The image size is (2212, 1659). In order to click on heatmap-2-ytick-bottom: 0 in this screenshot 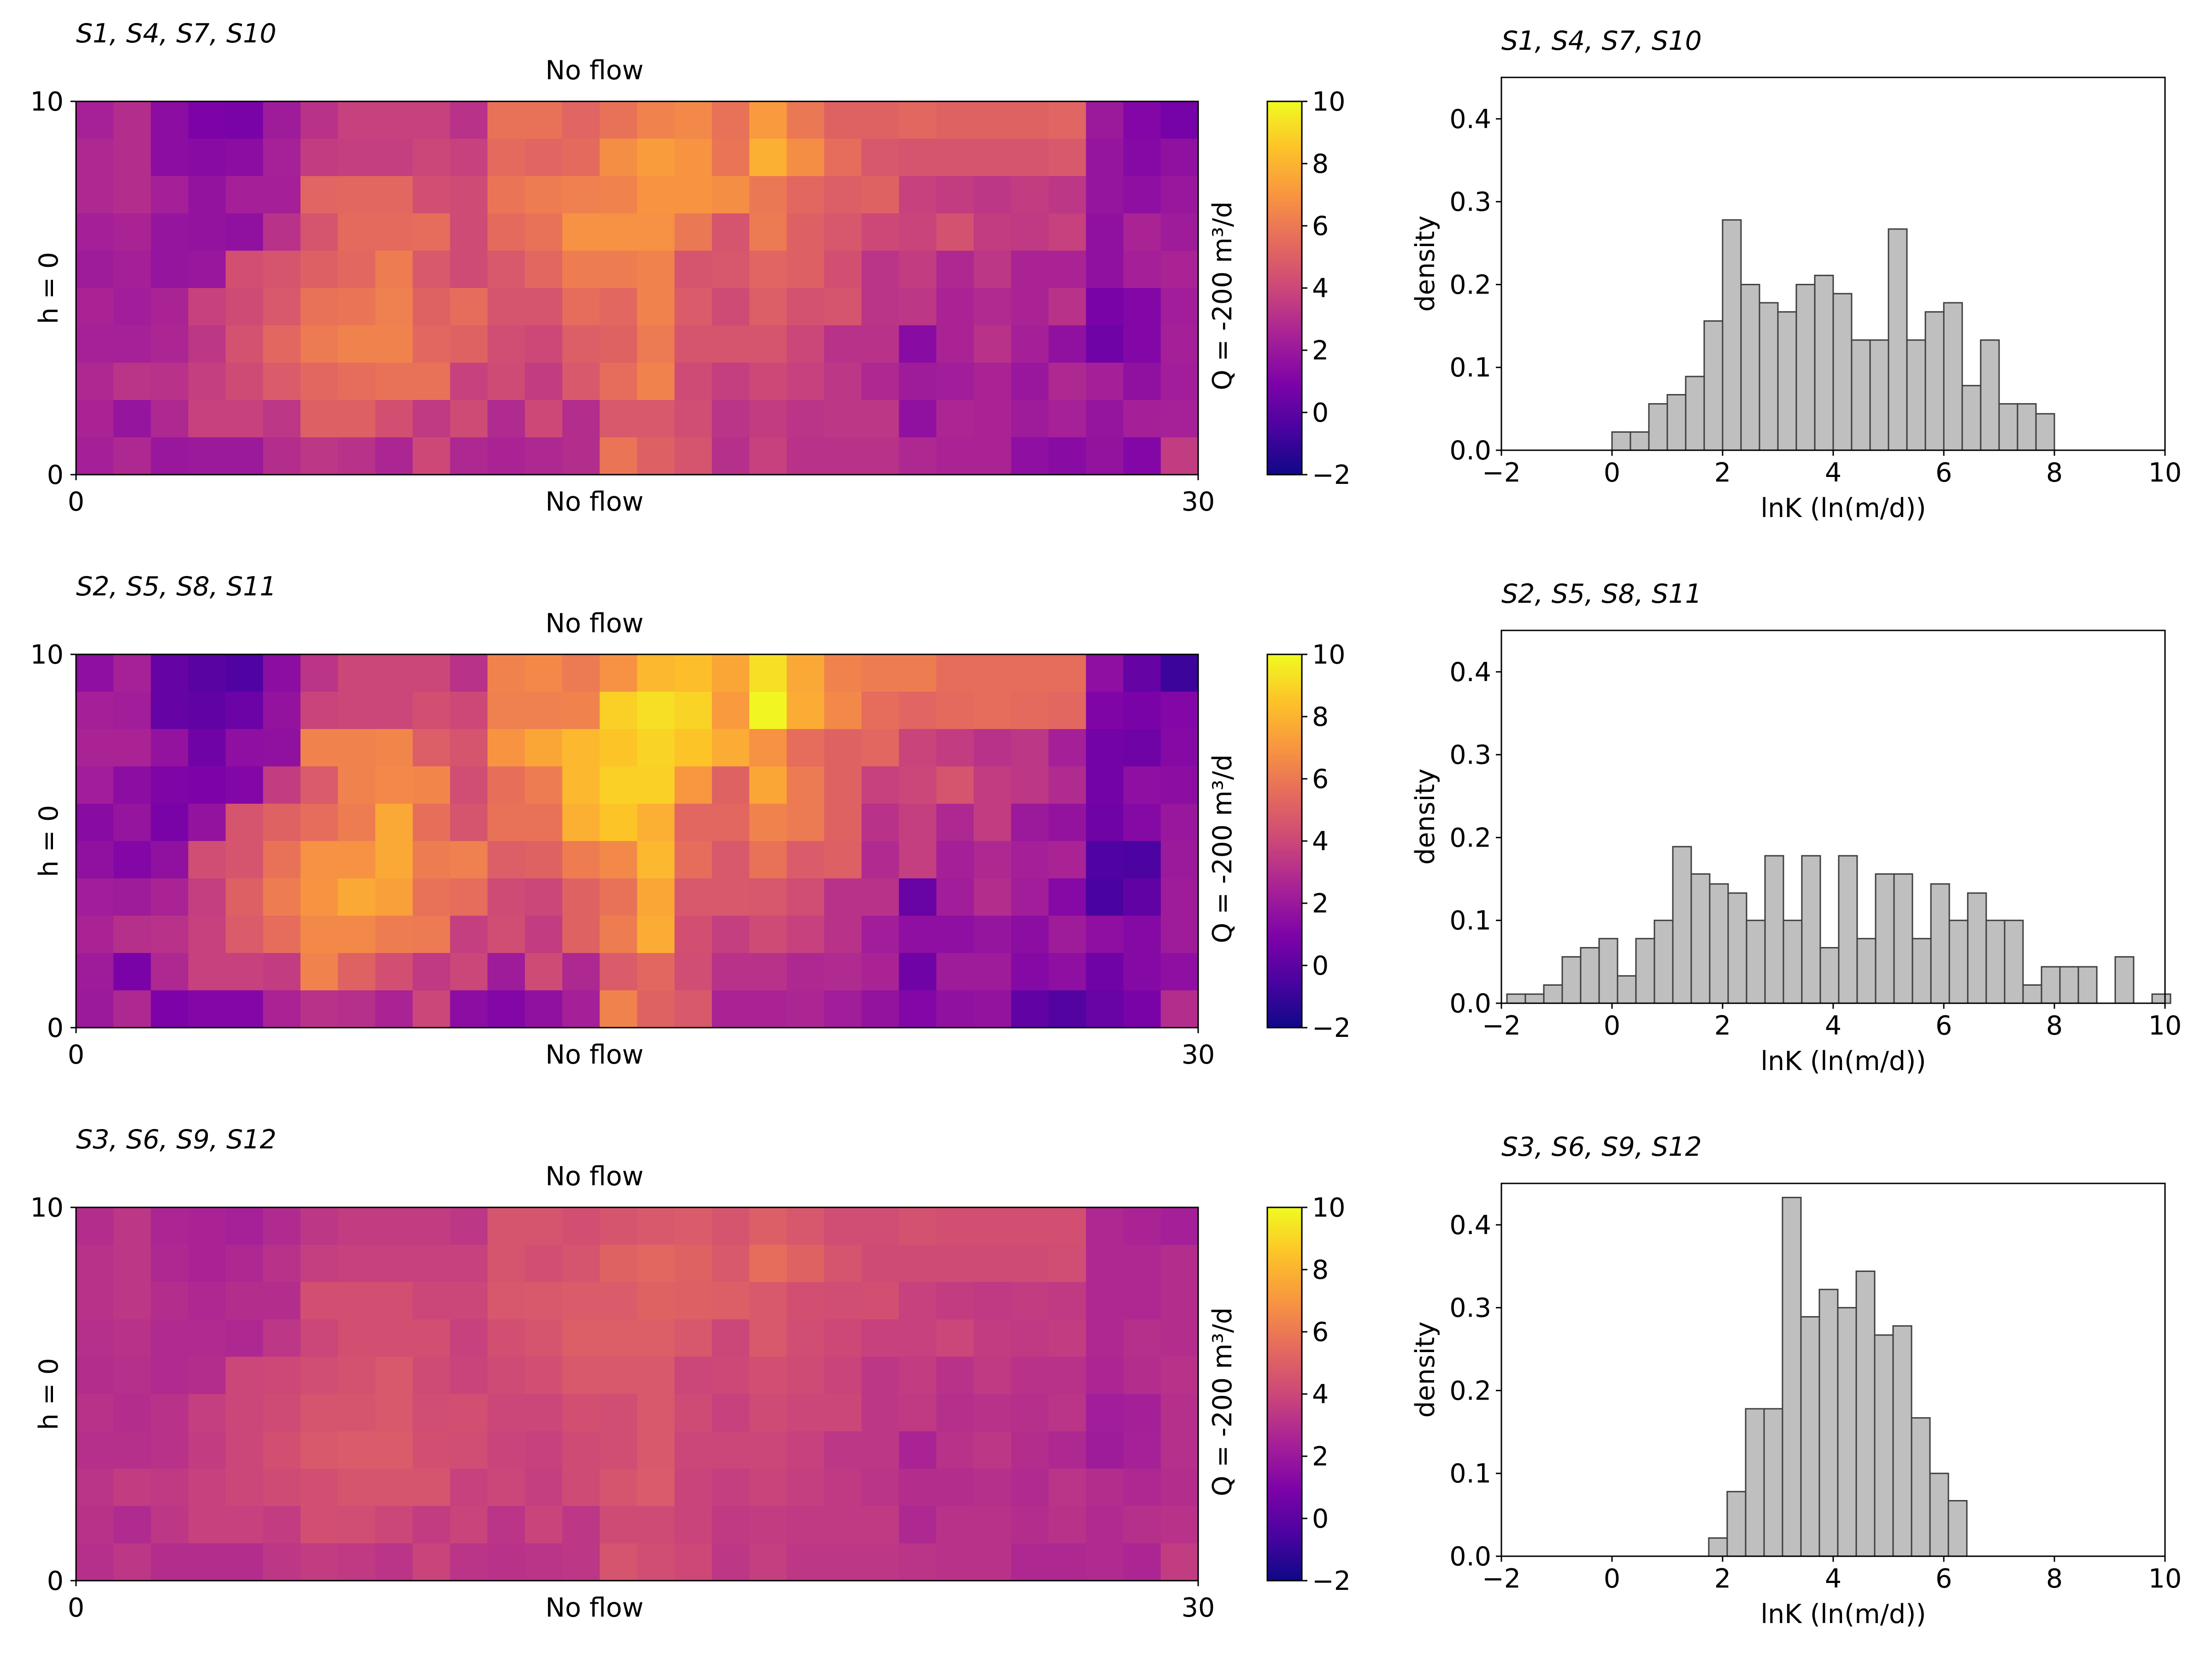, I will do `click(55, 1028)`.